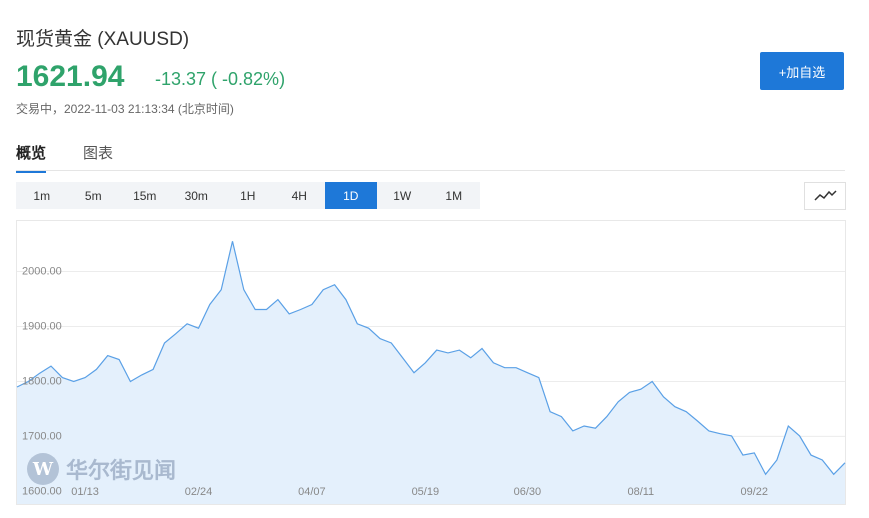  What do you see at coordinates (93, 195) in the screenshot?
I see `interval-button: 5m` at bounding box center [93, 195].